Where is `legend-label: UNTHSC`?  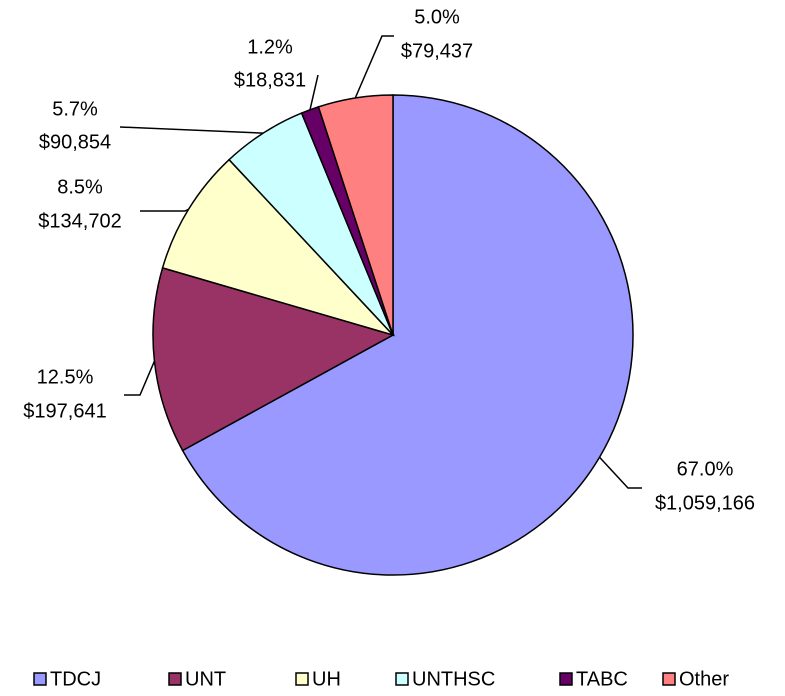 legend-label: UNTHSC is located at coordinates (453, 679).